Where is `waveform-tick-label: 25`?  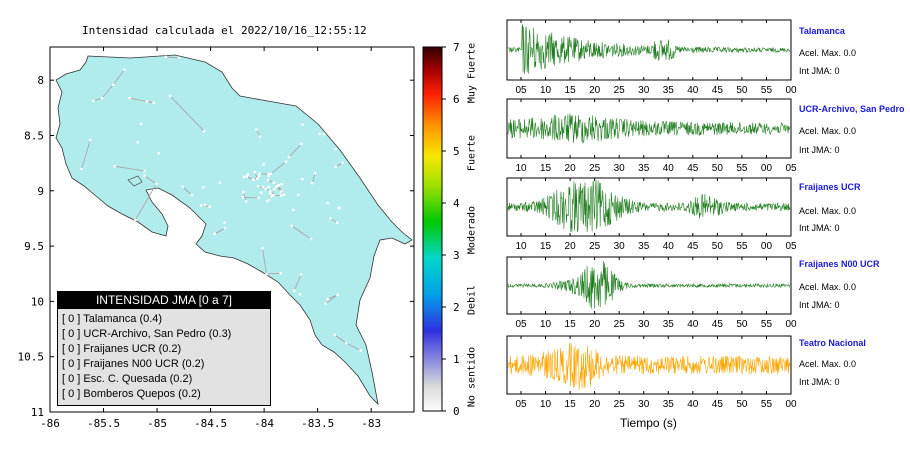 waveform-tick-label: 25 is located at coordinates (595, 246).